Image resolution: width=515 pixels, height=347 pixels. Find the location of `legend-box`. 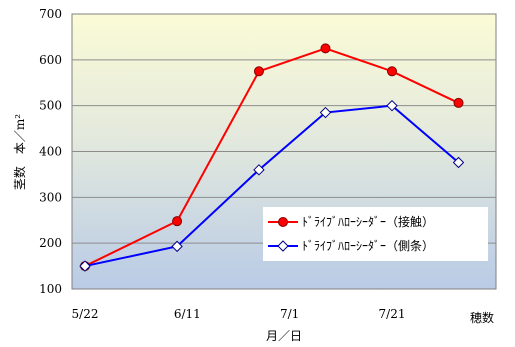

legend-box is located at coordinates (375, 234).